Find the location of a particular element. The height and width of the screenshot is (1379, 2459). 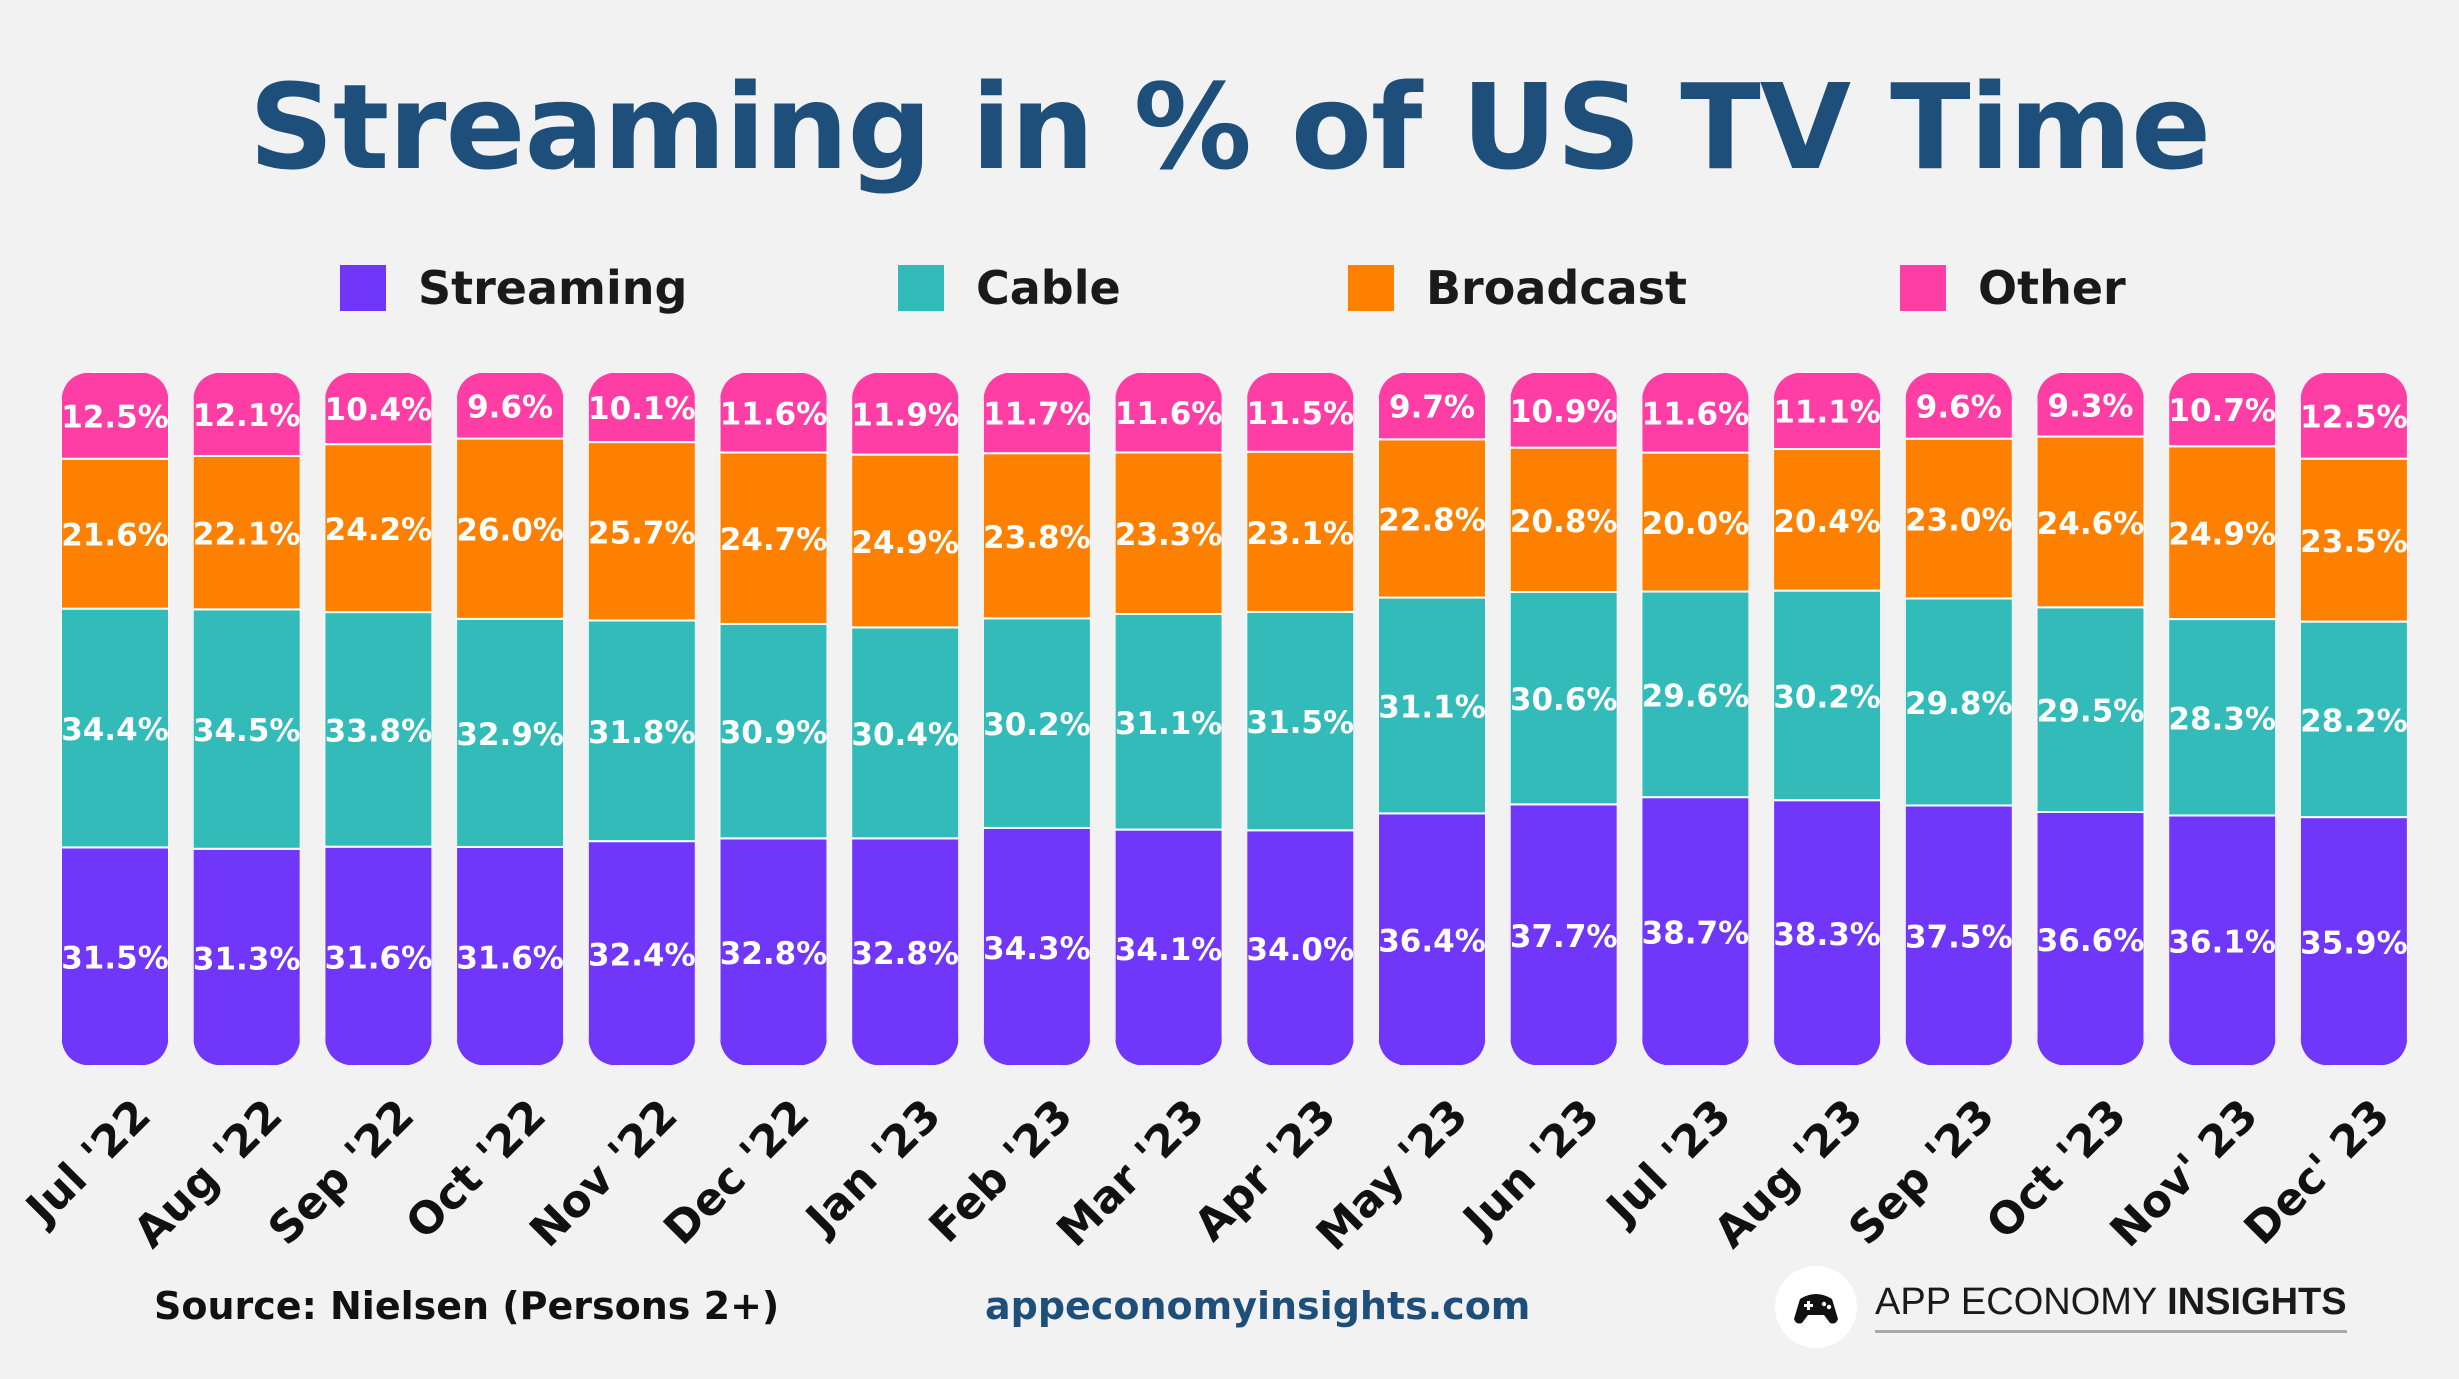

data-label: 30.2% is located at coordinates (1827, 697).